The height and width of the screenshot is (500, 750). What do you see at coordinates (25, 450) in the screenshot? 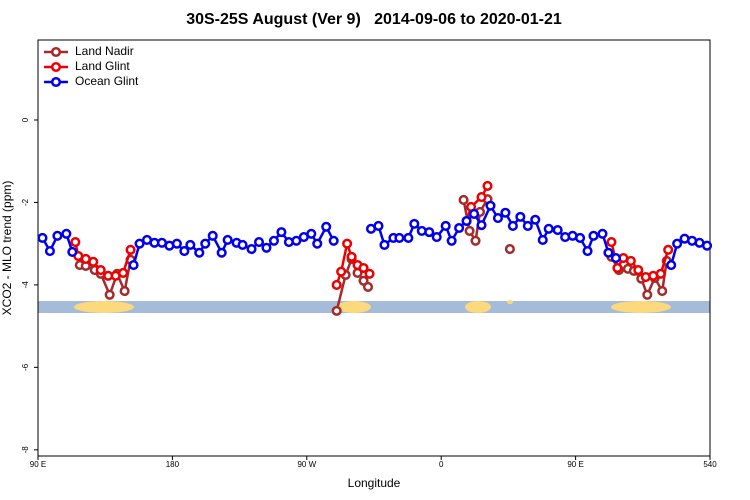
I see `y-tick-label: -8` at bounding box center [25, 450].